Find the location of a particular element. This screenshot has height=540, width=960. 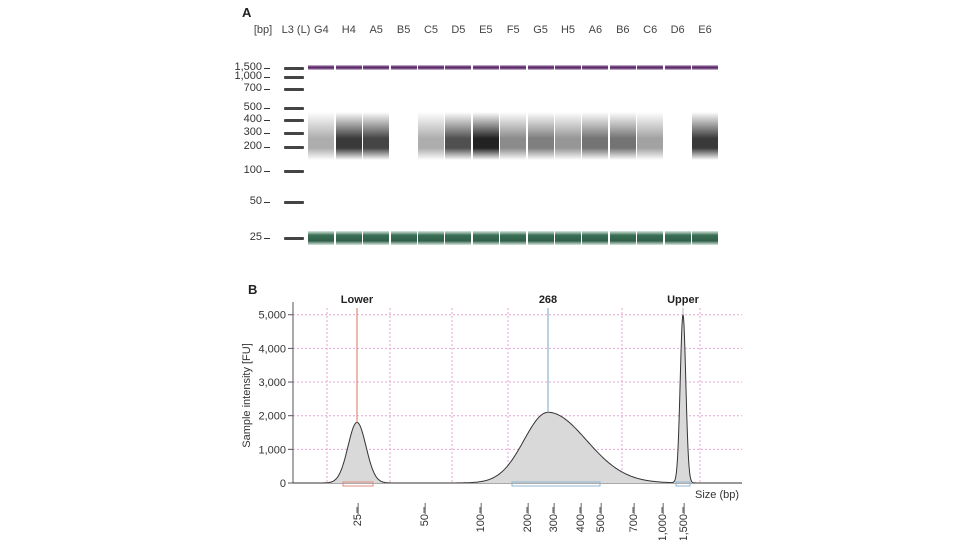

lower-region-bracket is located at coordinates (358, 484).